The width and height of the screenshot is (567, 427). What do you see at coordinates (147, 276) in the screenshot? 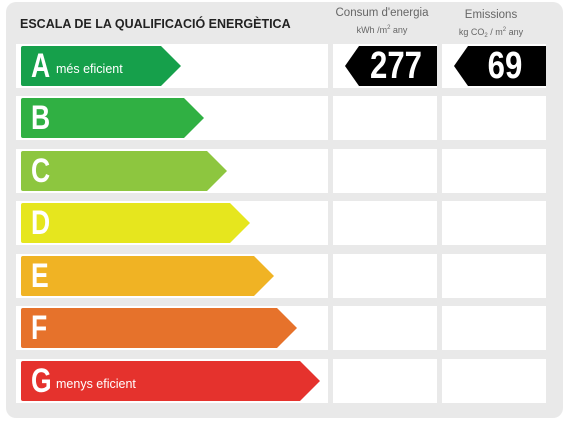
I see `rating-arrow-e: E` at bounding box center [147, 276].